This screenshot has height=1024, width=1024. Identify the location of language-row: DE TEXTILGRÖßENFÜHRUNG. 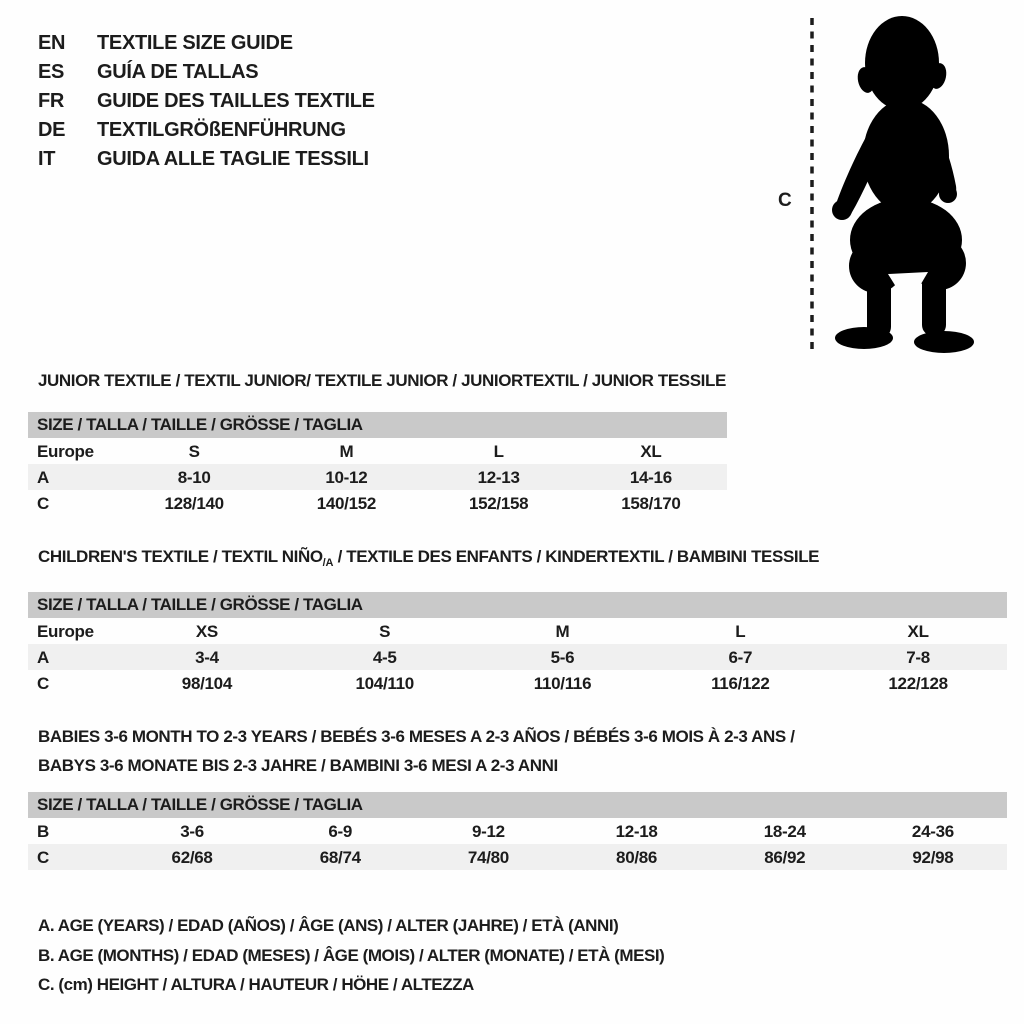
(206, 130).